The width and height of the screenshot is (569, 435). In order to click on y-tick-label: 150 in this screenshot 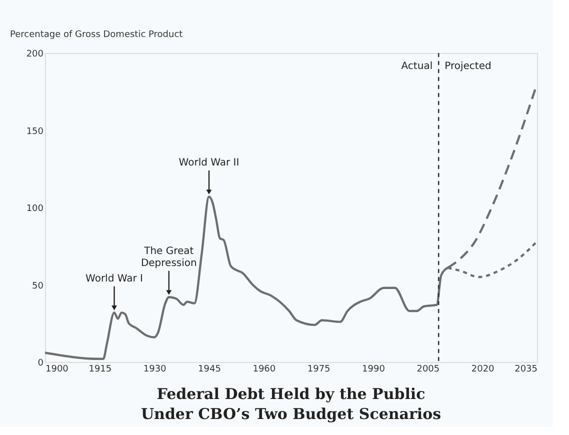, I will do `click(35, 131)`.